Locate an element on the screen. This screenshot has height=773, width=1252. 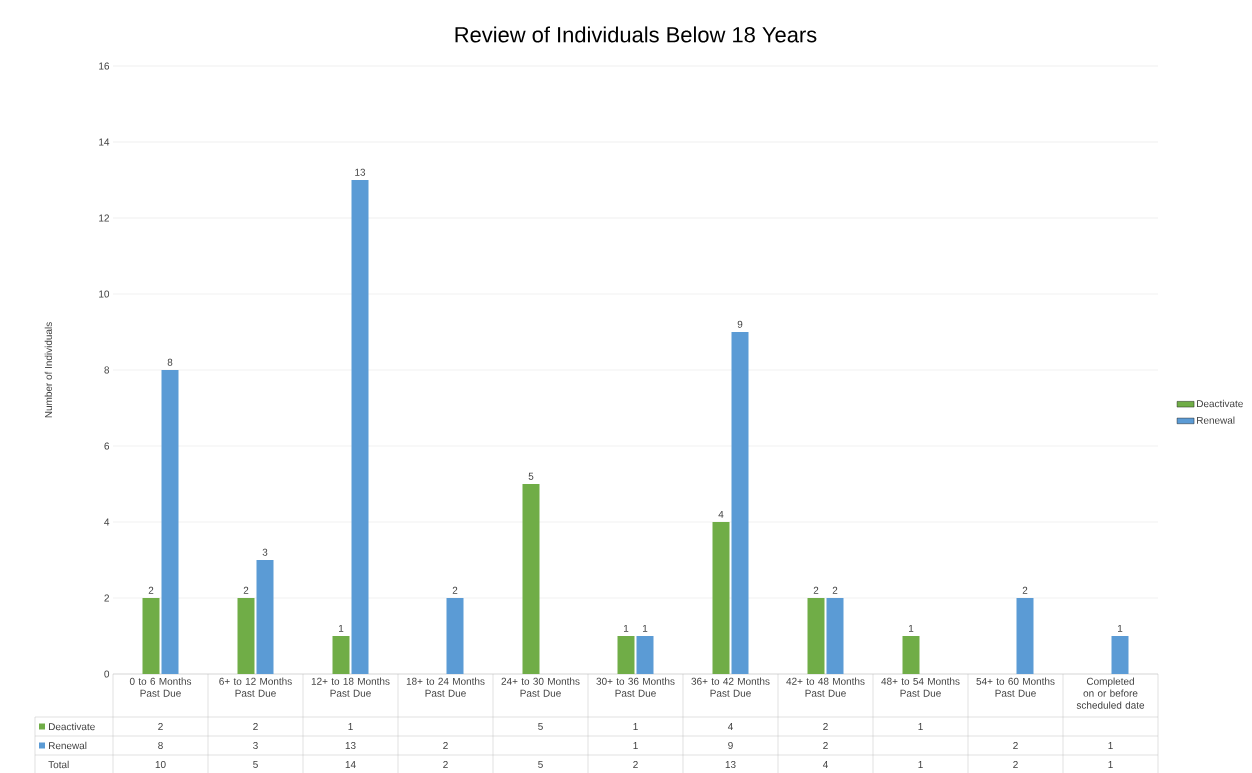
y-tick-label: 8 is located at coordinates (107, 370).